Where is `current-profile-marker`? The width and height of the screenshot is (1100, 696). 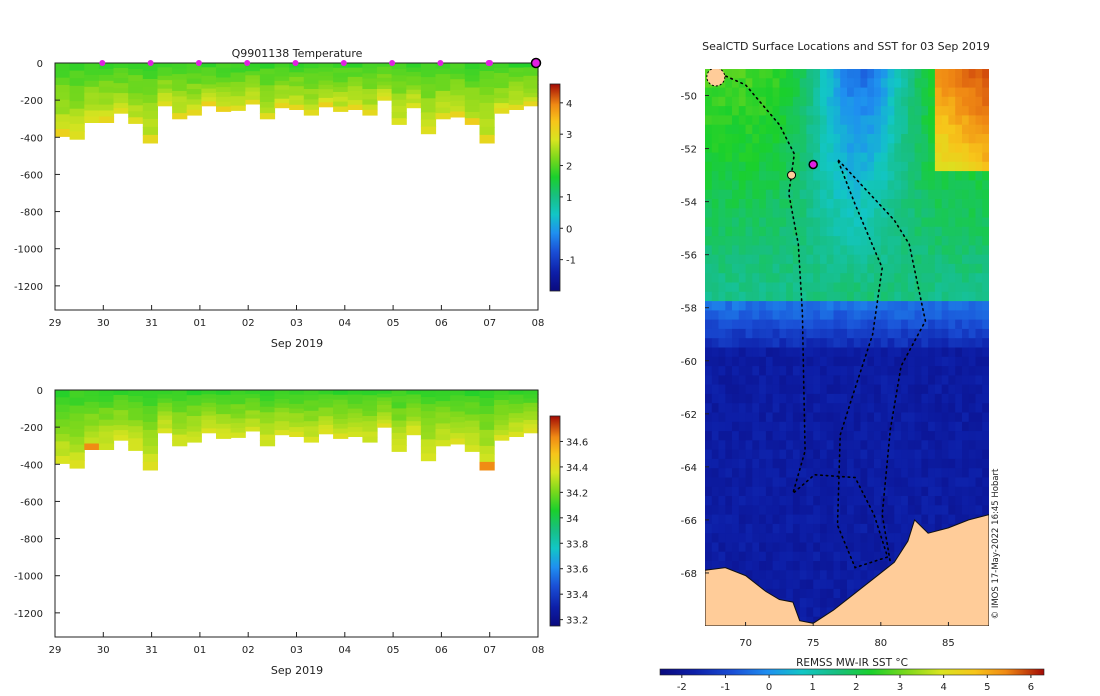 current-profile-marker is located at coordinates (536, 63).